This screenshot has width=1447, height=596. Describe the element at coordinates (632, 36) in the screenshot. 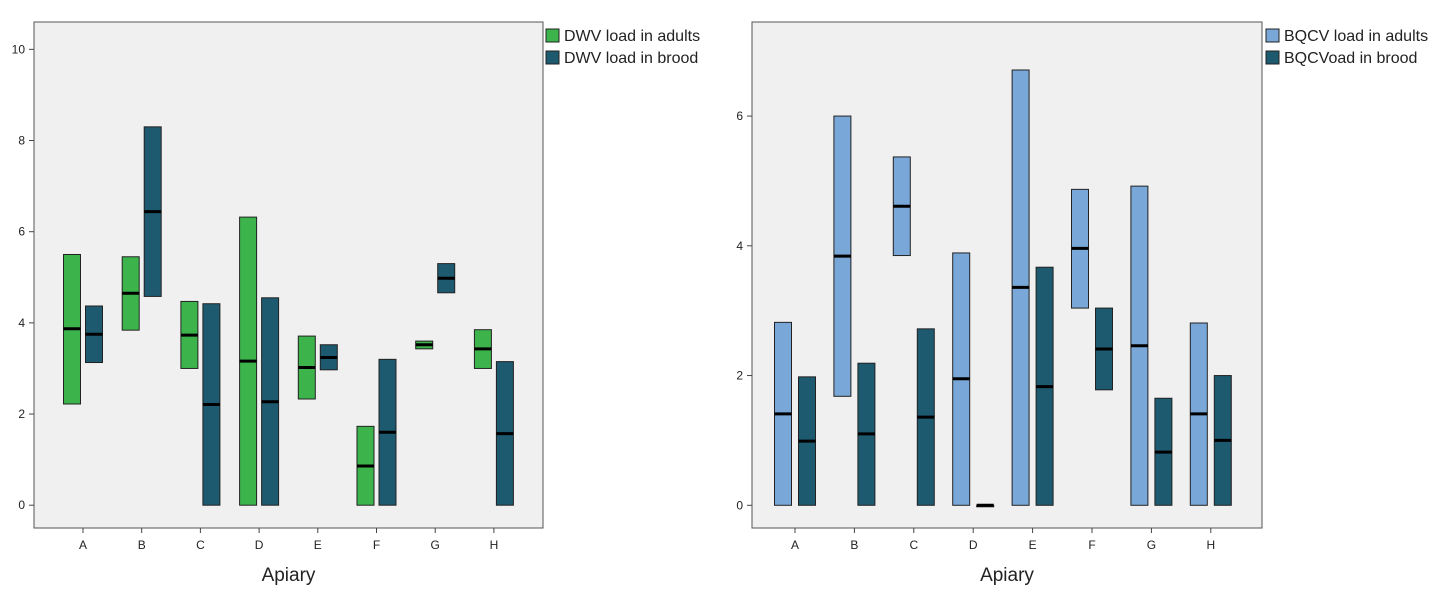

I see `legend-label-1: DWV load in adults` at that location.